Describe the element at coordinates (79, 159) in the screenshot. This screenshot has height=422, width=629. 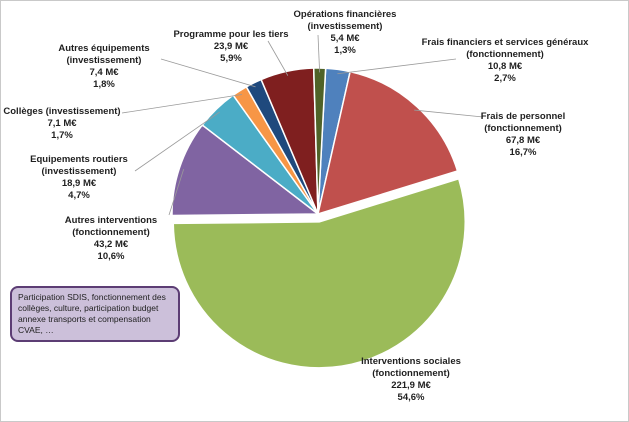
I see `slice-label-line: Equipements routiers` at that location.